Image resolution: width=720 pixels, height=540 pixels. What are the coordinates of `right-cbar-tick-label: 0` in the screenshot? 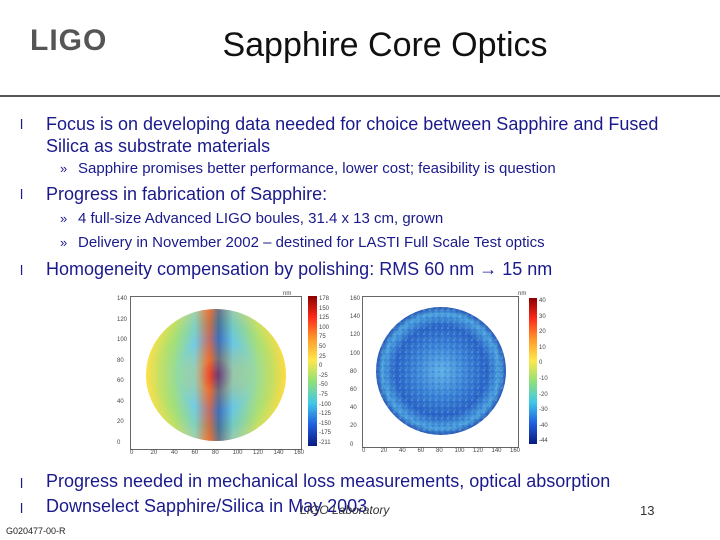 It's located at (541, 363).